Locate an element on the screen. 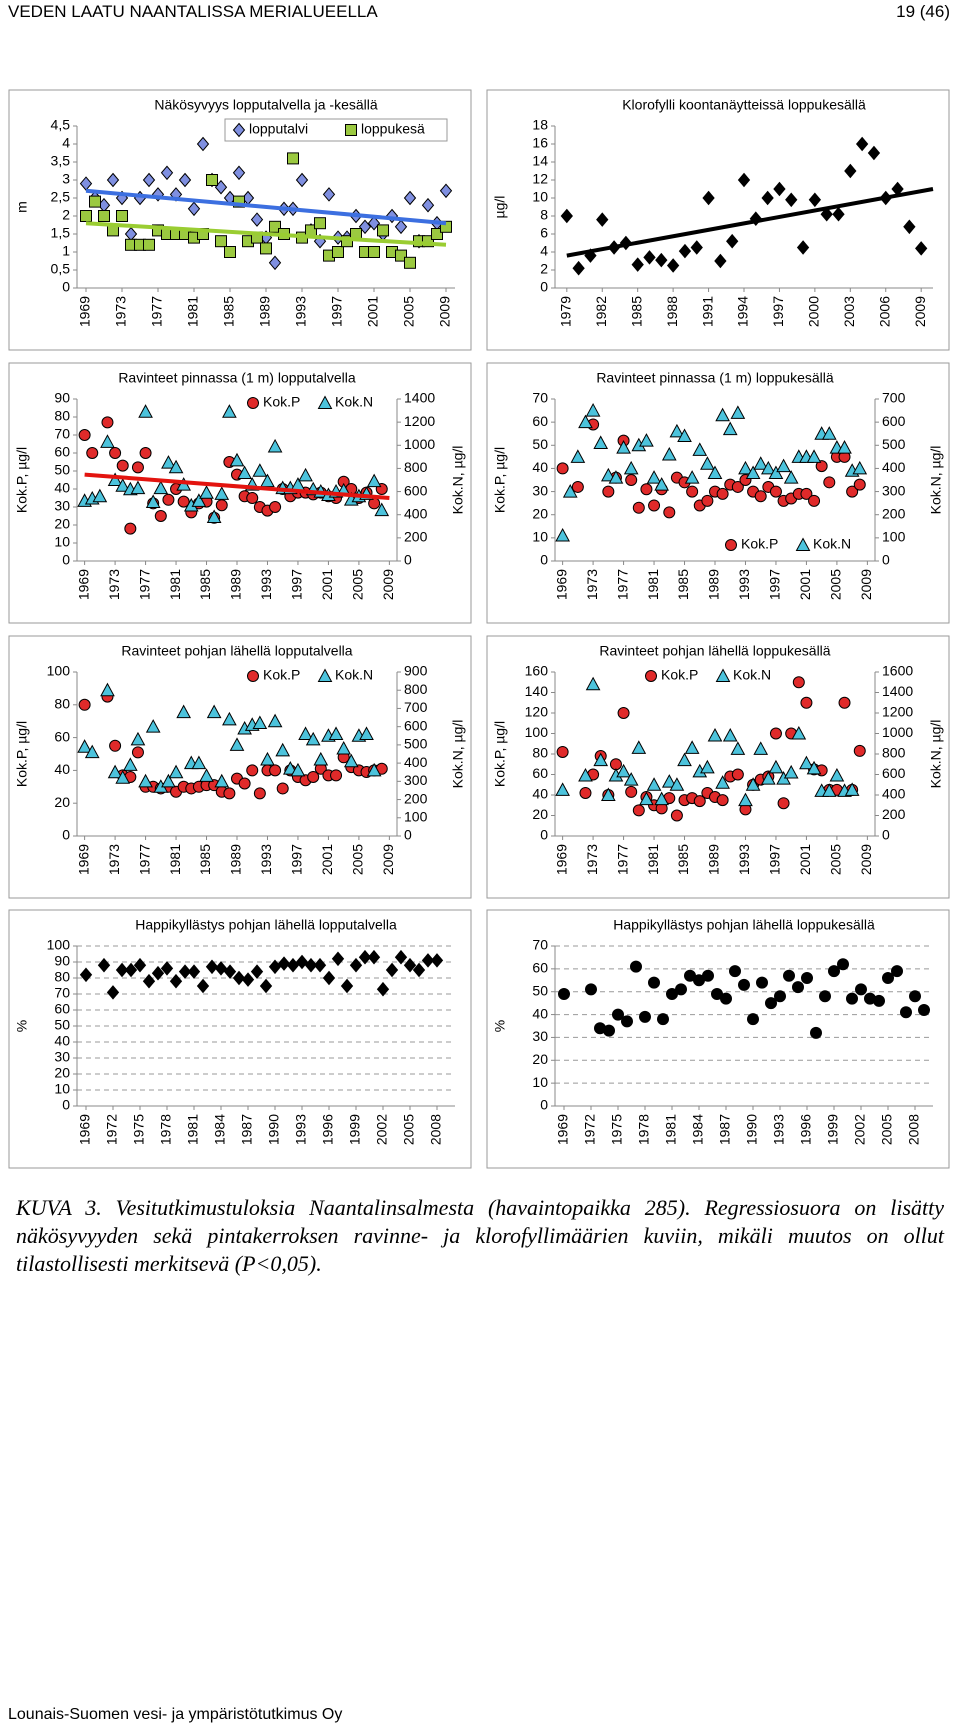  x-tick-label: 2002 is located at coordinates (382, 1129).